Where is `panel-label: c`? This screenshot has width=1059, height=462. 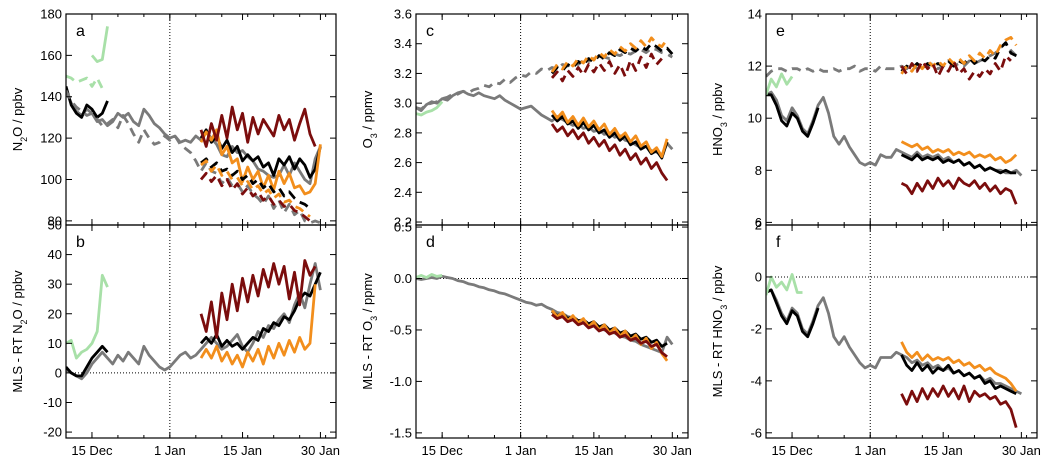
panel-label: c is located at coordinates (430, 31).